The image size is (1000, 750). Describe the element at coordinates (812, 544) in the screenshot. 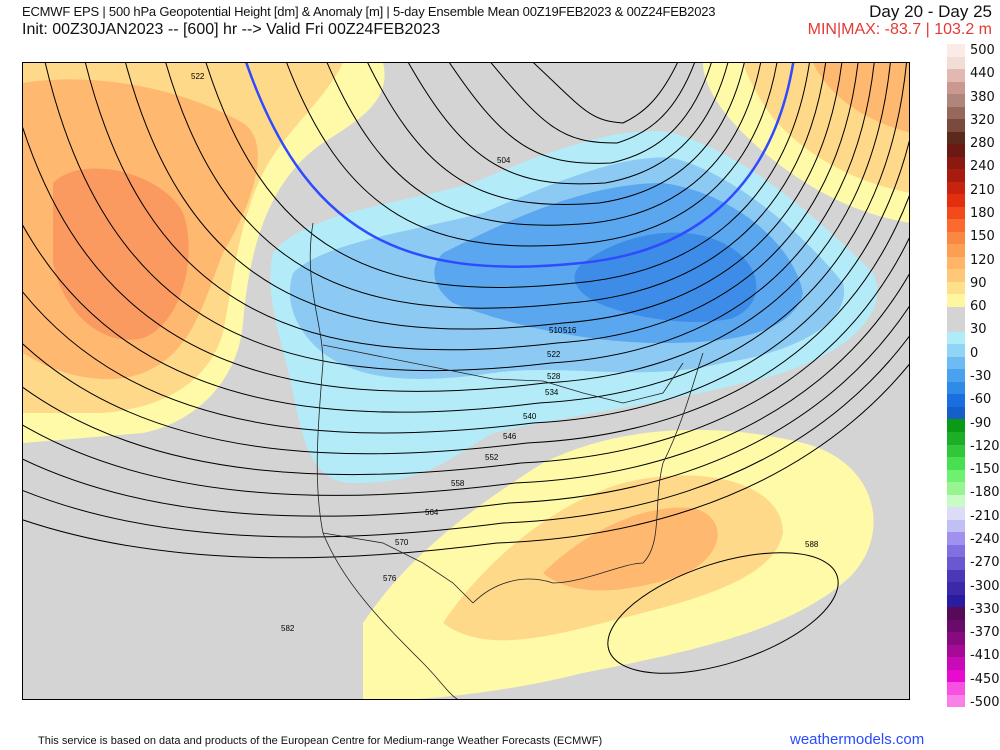

I see `contour-label: 588` at that location.